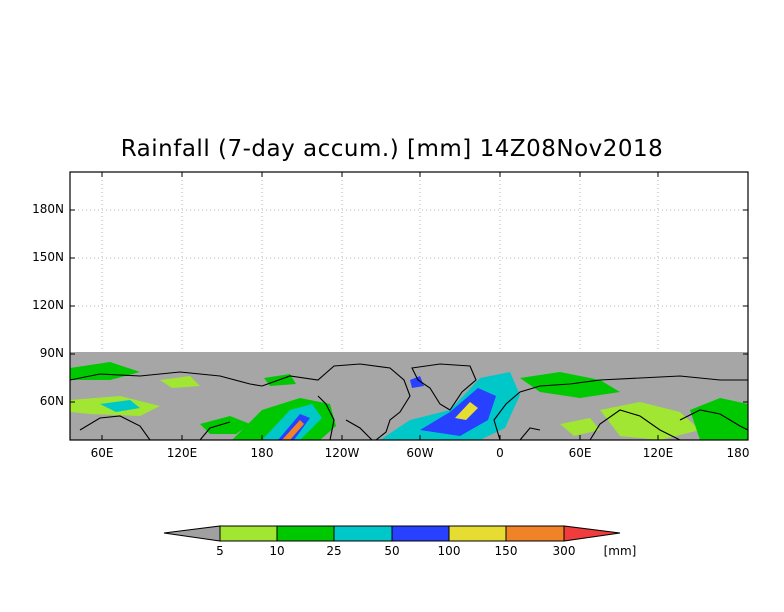 The height and width of the screenshot is (612, 784). Describe the element at coordinates (420, 453) in the screenshot. I see `x-tick-label: 60W` at that location.